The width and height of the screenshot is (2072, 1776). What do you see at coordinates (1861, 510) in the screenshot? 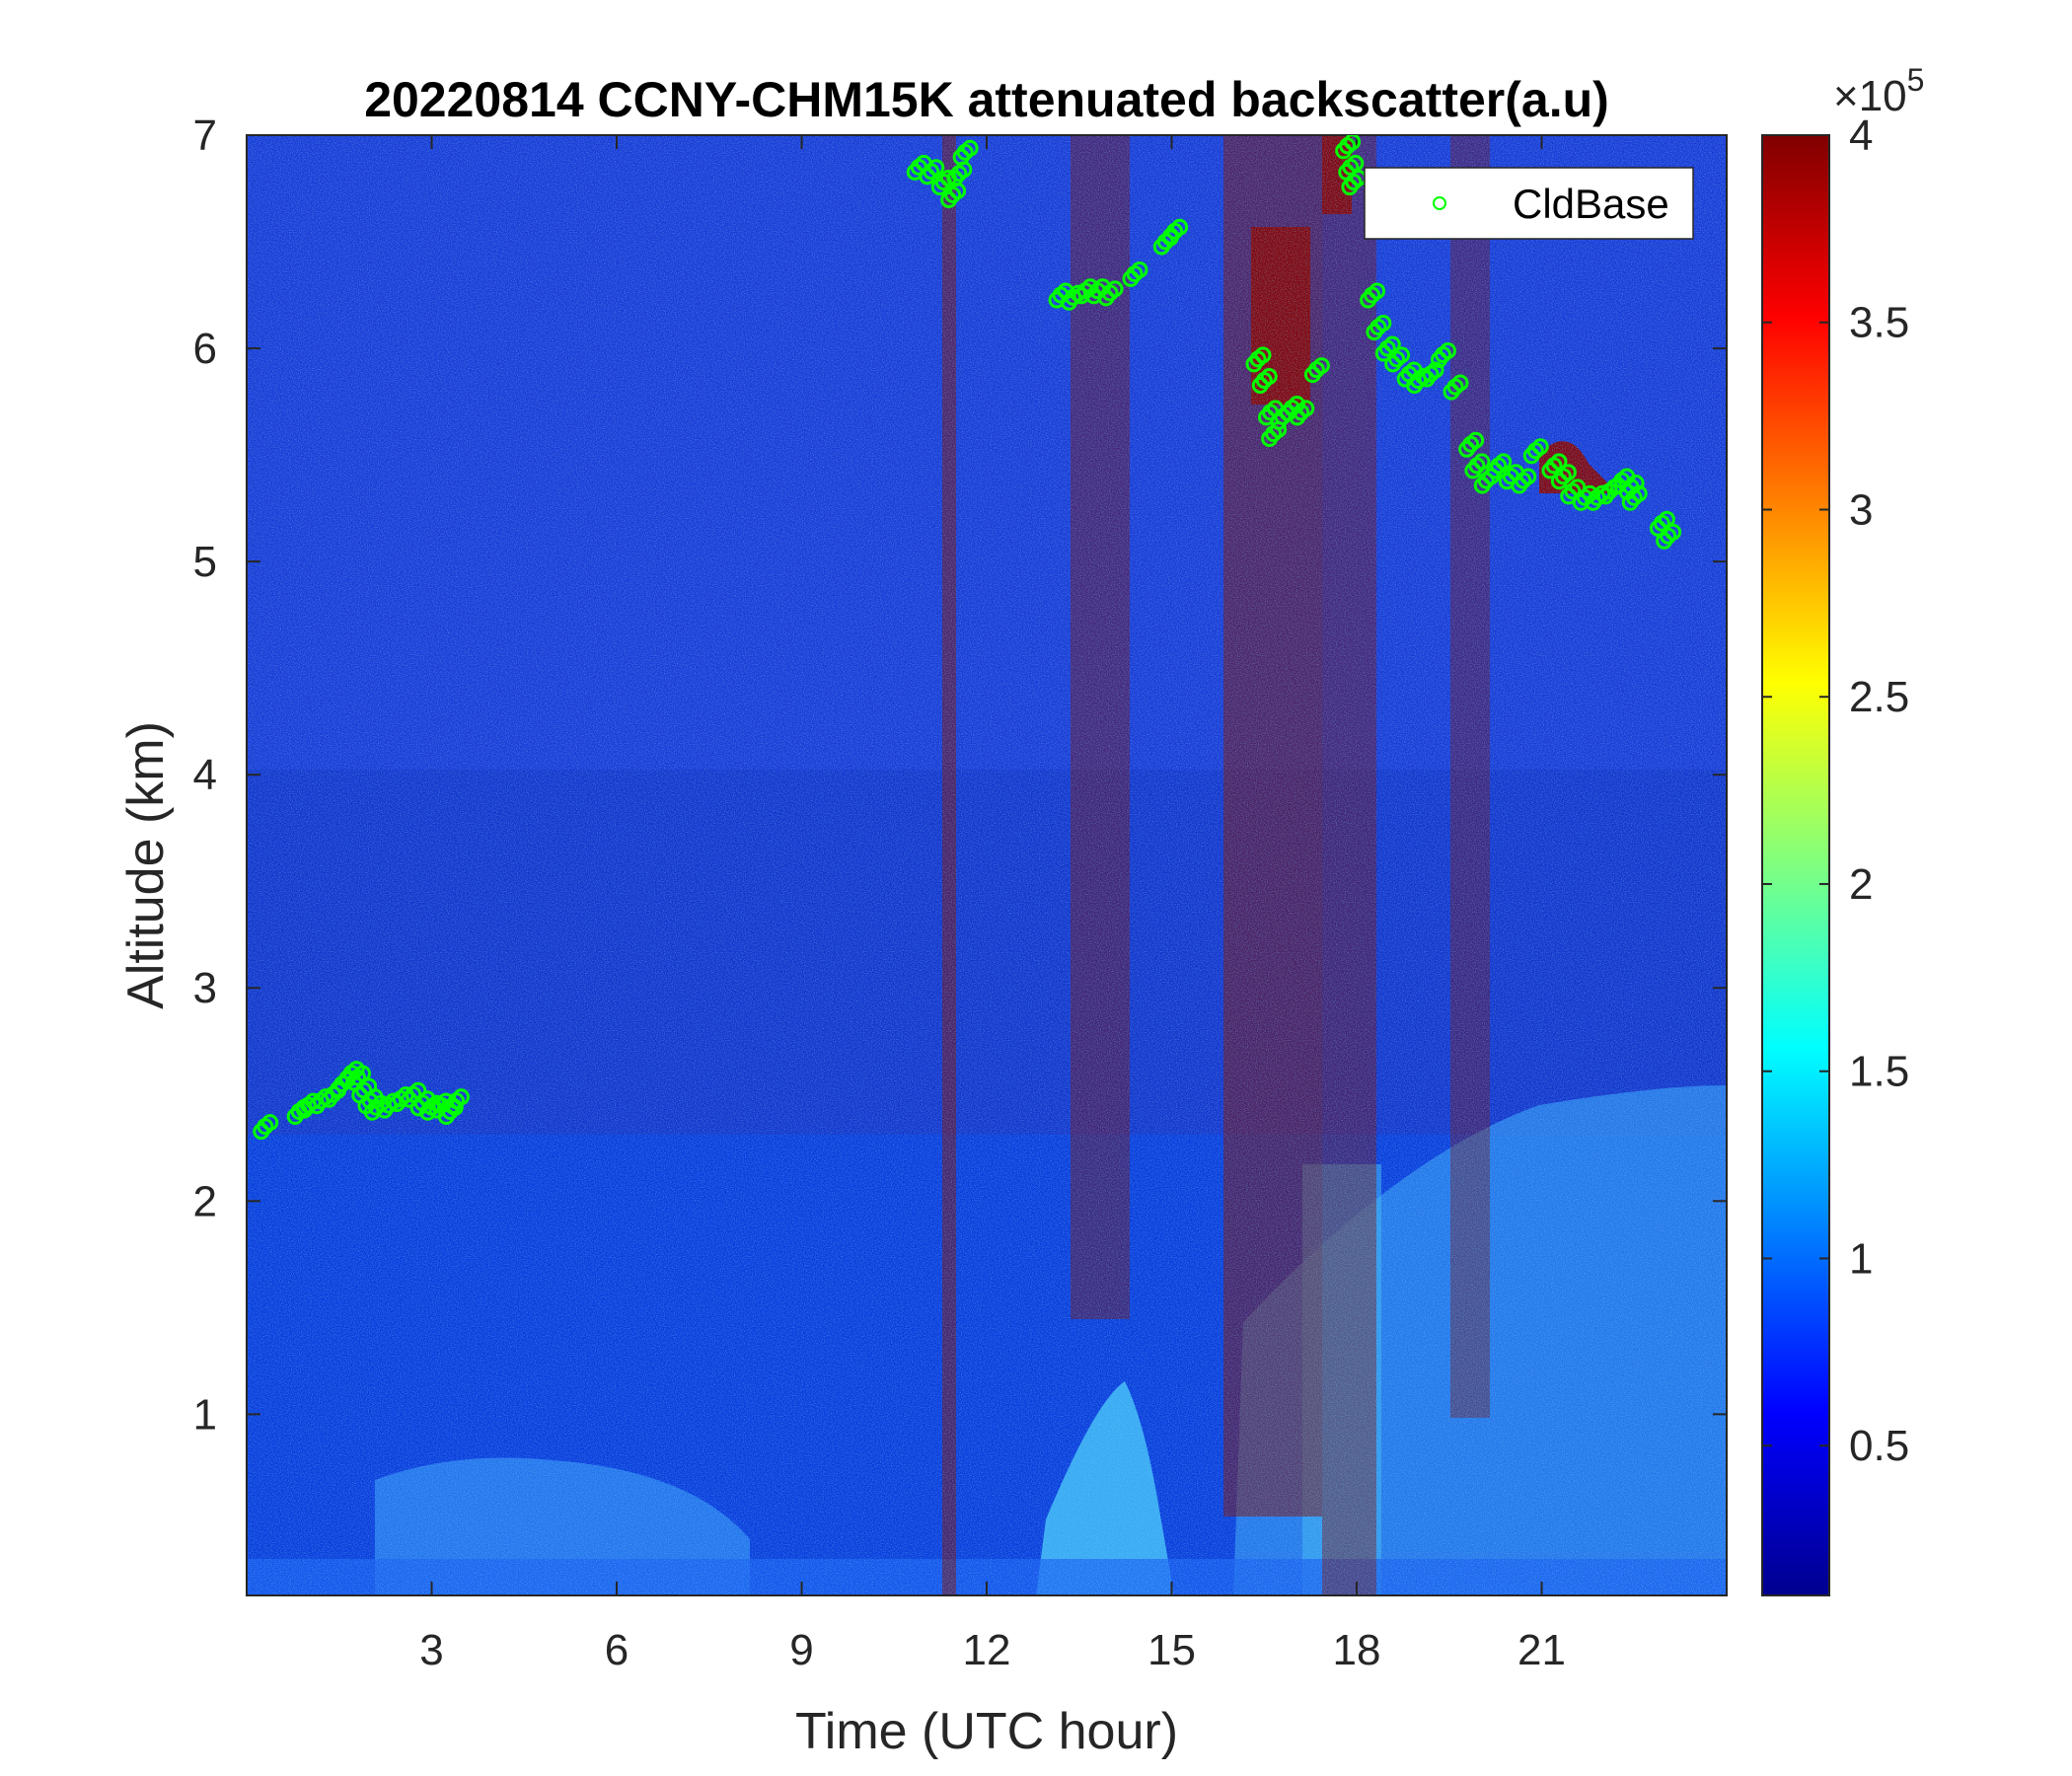
I see `colorbar-tick-label: 3` at bounding box center [1861, 510].